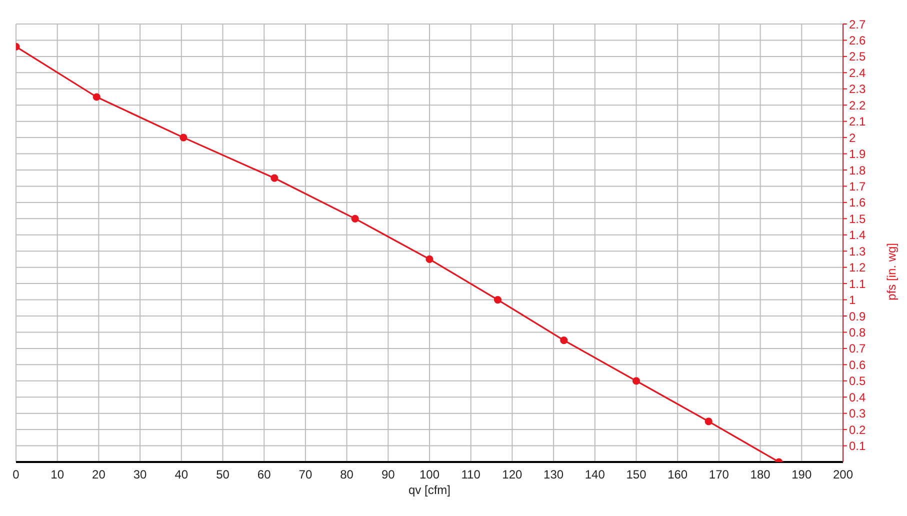 The height and width of the screenshot is (516, 907). Describe the element at coordinates (857, 283) in the screenshot. I see `y-tick-label: 1.1` at that location.